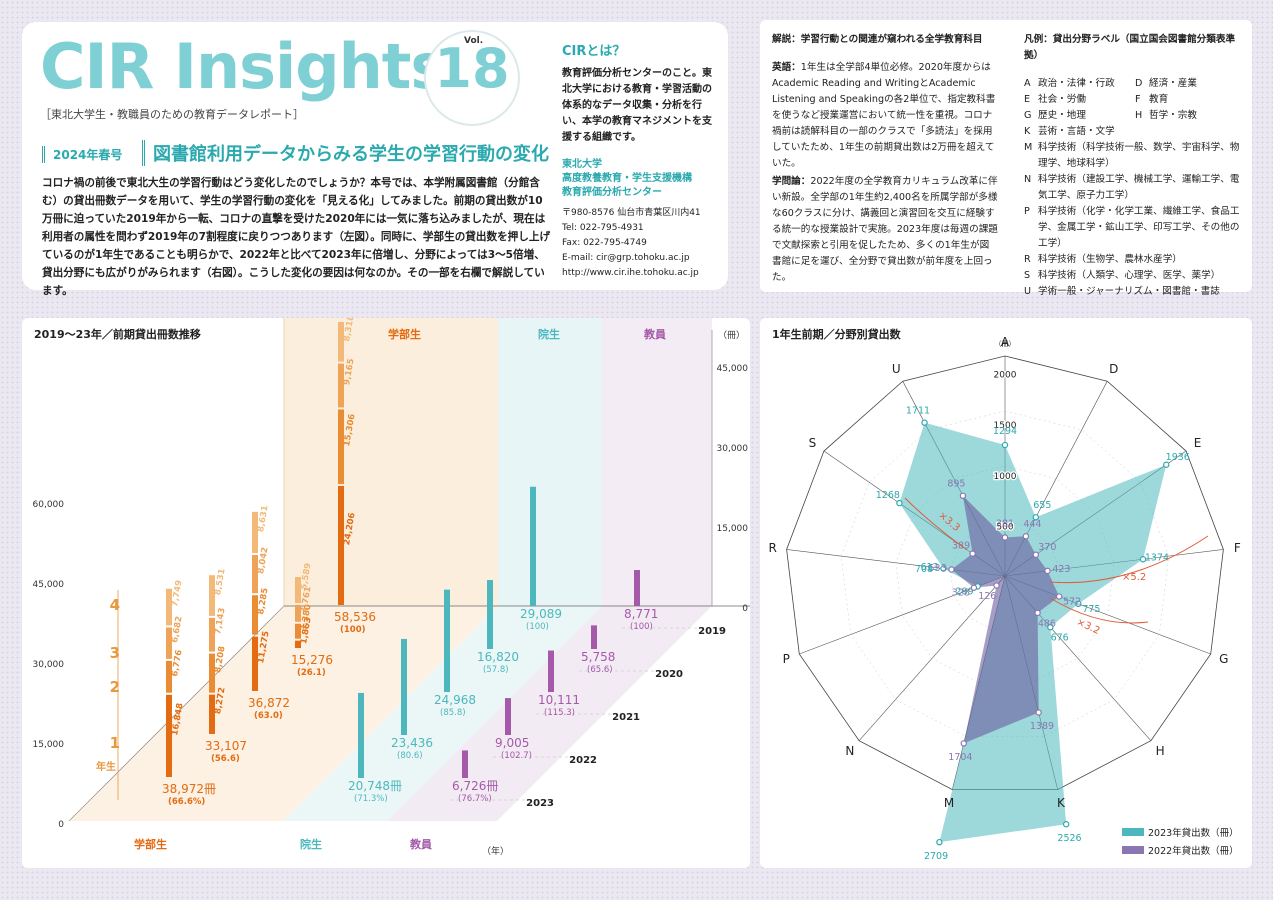  What do you see at coordinates (918, 410) in the screenshot?
I see `series-2023-value-label: 1711` at bounding box center [918, 410].